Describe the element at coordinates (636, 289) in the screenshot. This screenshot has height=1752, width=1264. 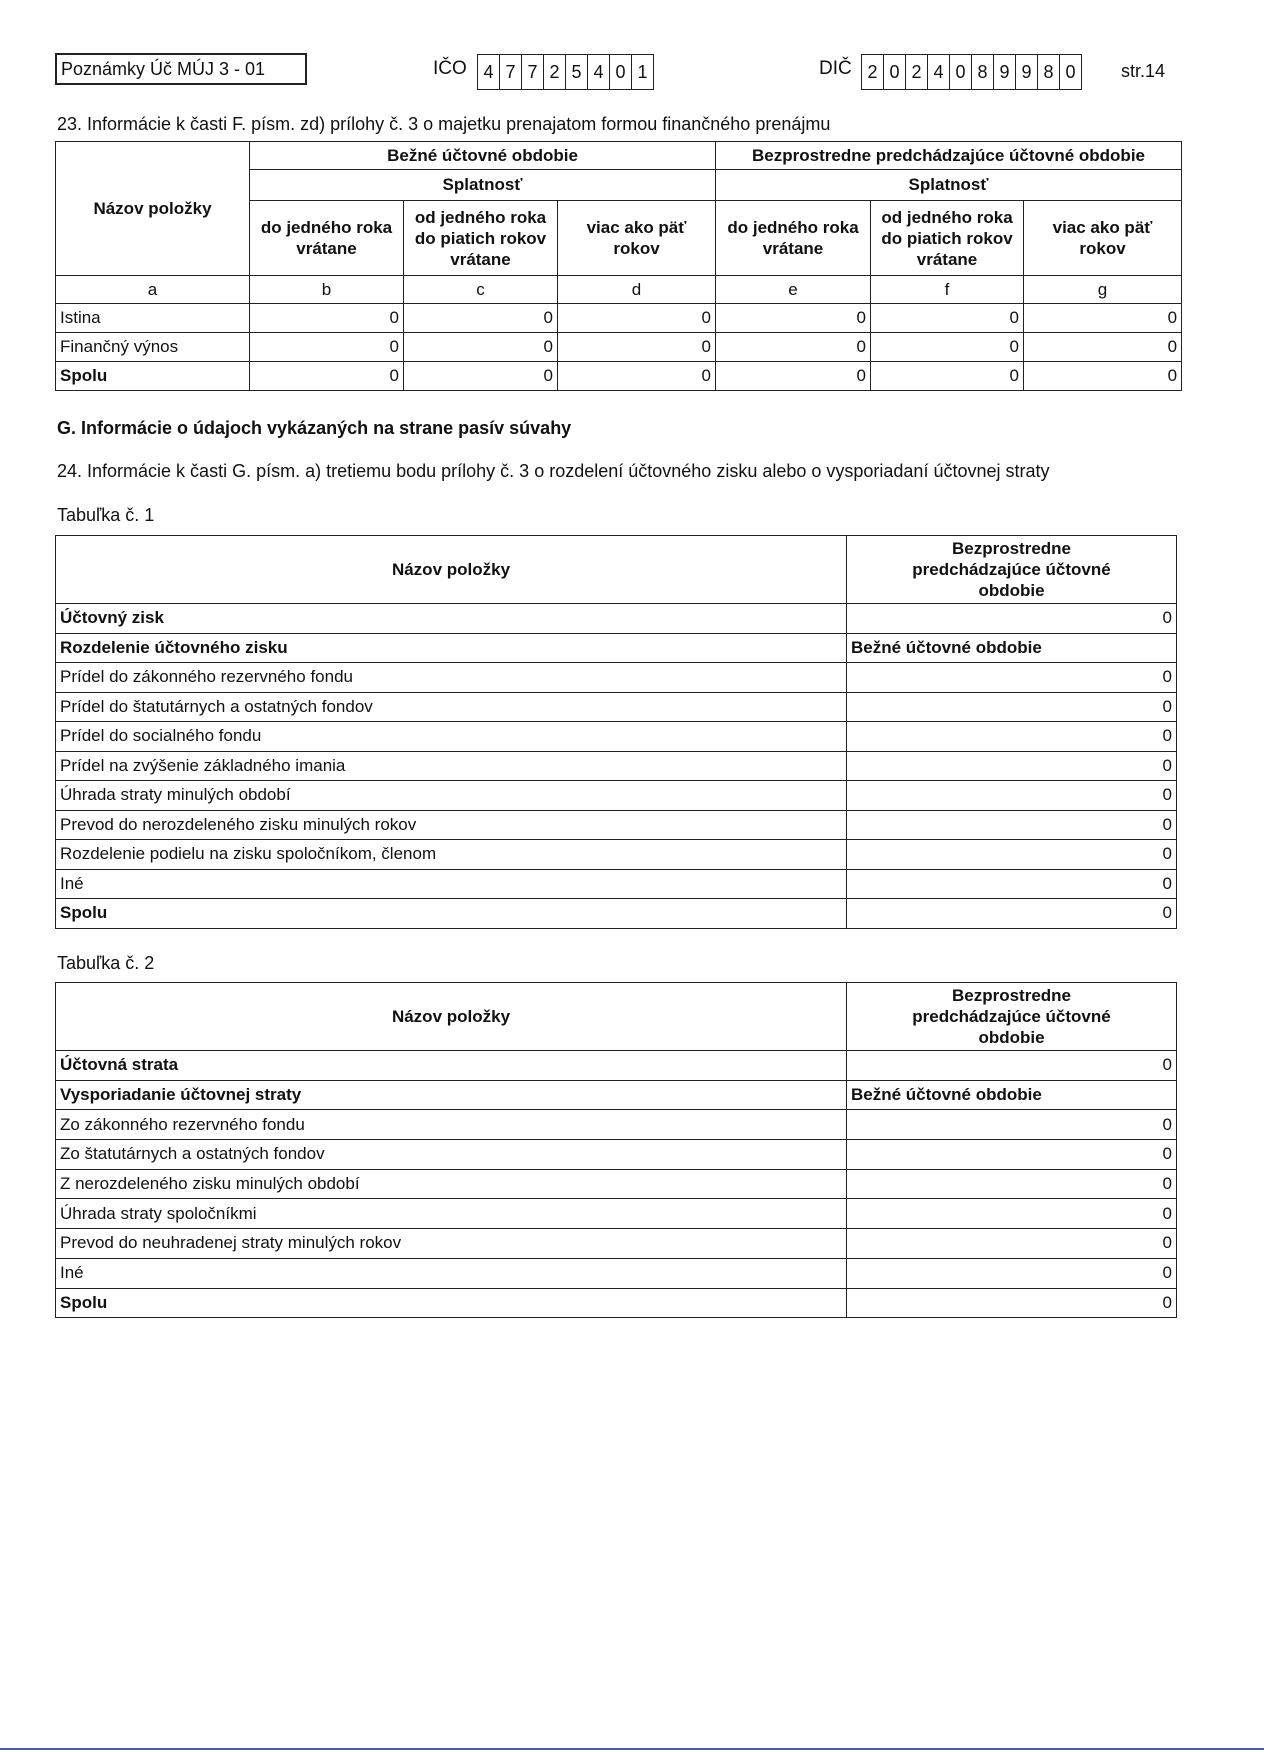
I see `column-letter: d` at that location.